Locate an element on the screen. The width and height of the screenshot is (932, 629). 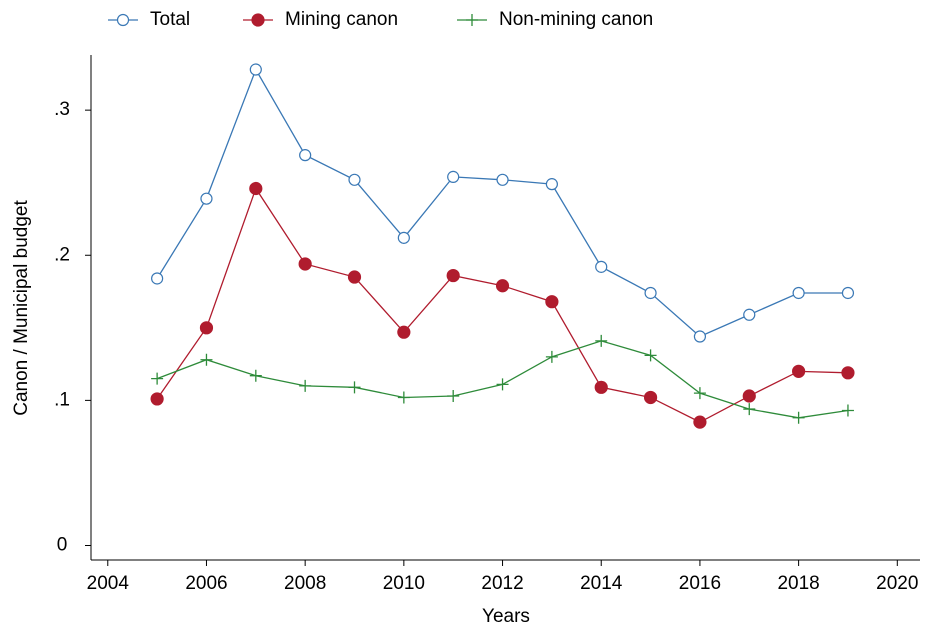
y-tick-label: .1 is located at coordinates (62, 399).